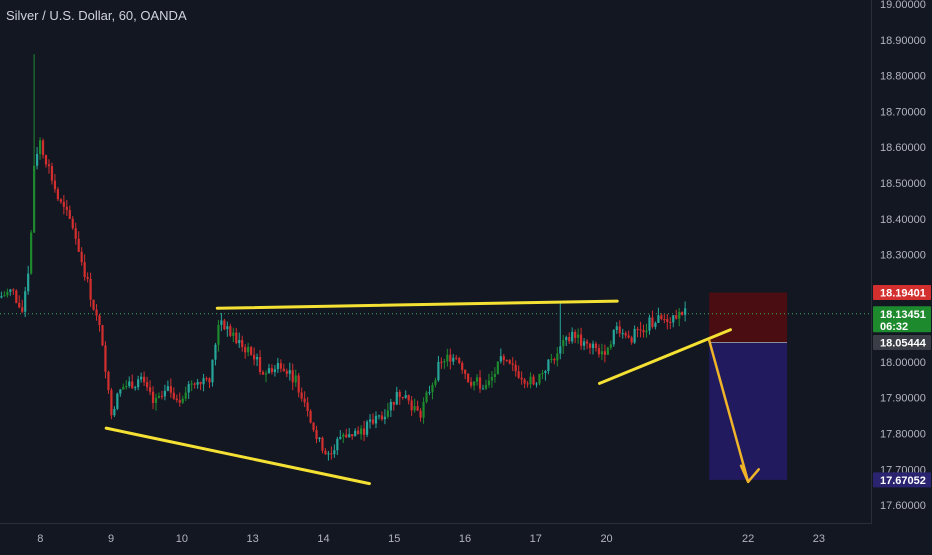 This screenshot has width=932, height=555. What do you see at coordinates (748, 410) in the screenshot?
I see `take-profit-zone` at bounding box center [748, 410].